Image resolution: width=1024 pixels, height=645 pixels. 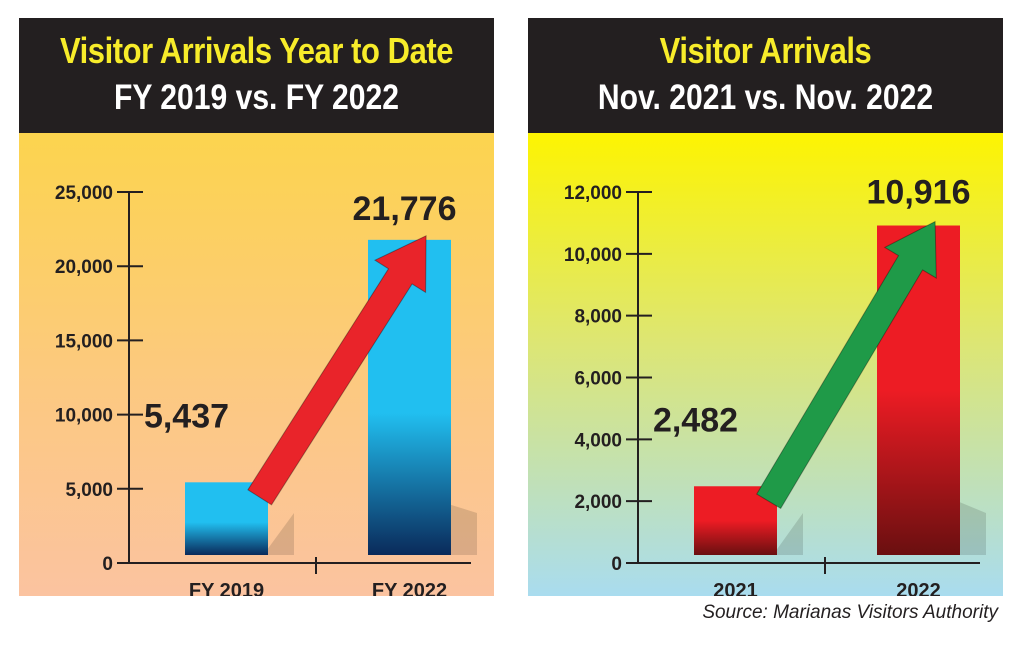 What do you see at coordinates (84, 341) in the screenshot?
I see `y-tick-label: 15,000` at bounding box center [84, 341].